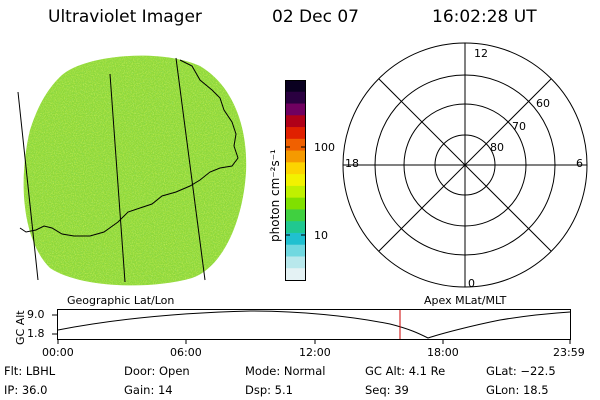  What do you see at coordinates (465, 300) in the screenshot?
I see `apex-caption: Apex MLat/MLT` at bounding box center [465, 300].